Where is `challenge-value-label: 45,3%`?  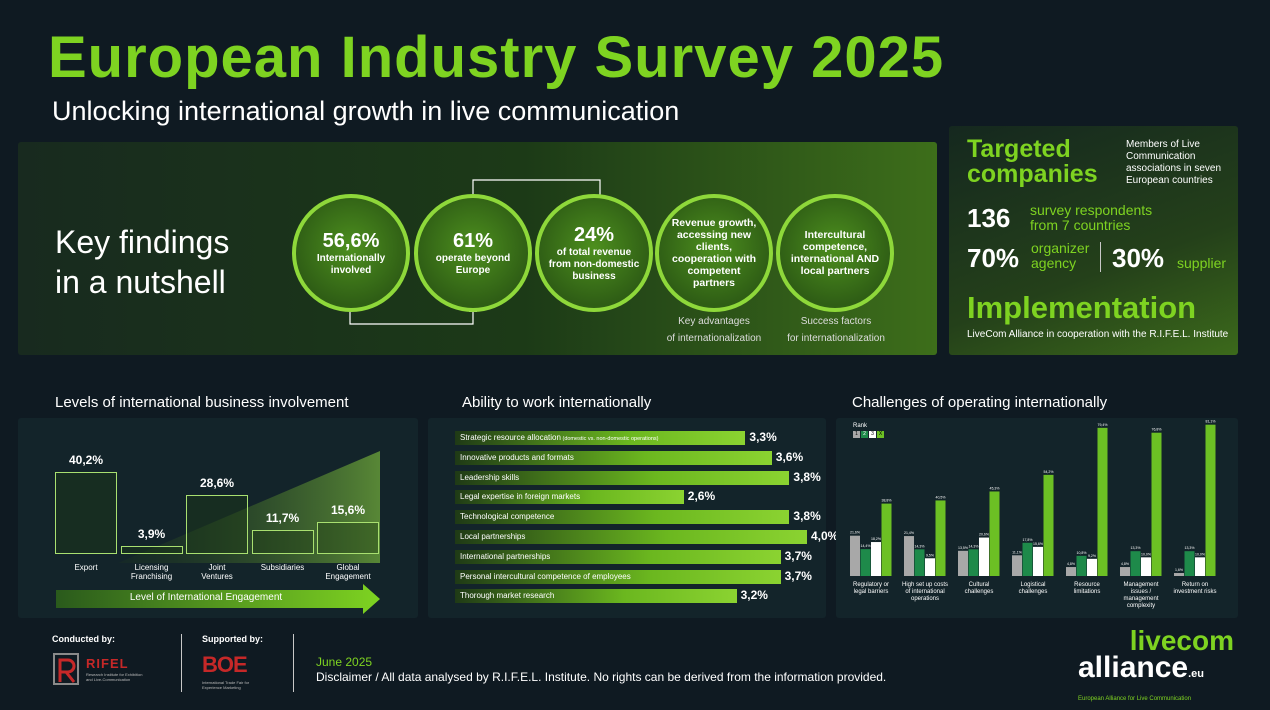 challenge-value-label: 45,3% is located at coordinates (995, 488).